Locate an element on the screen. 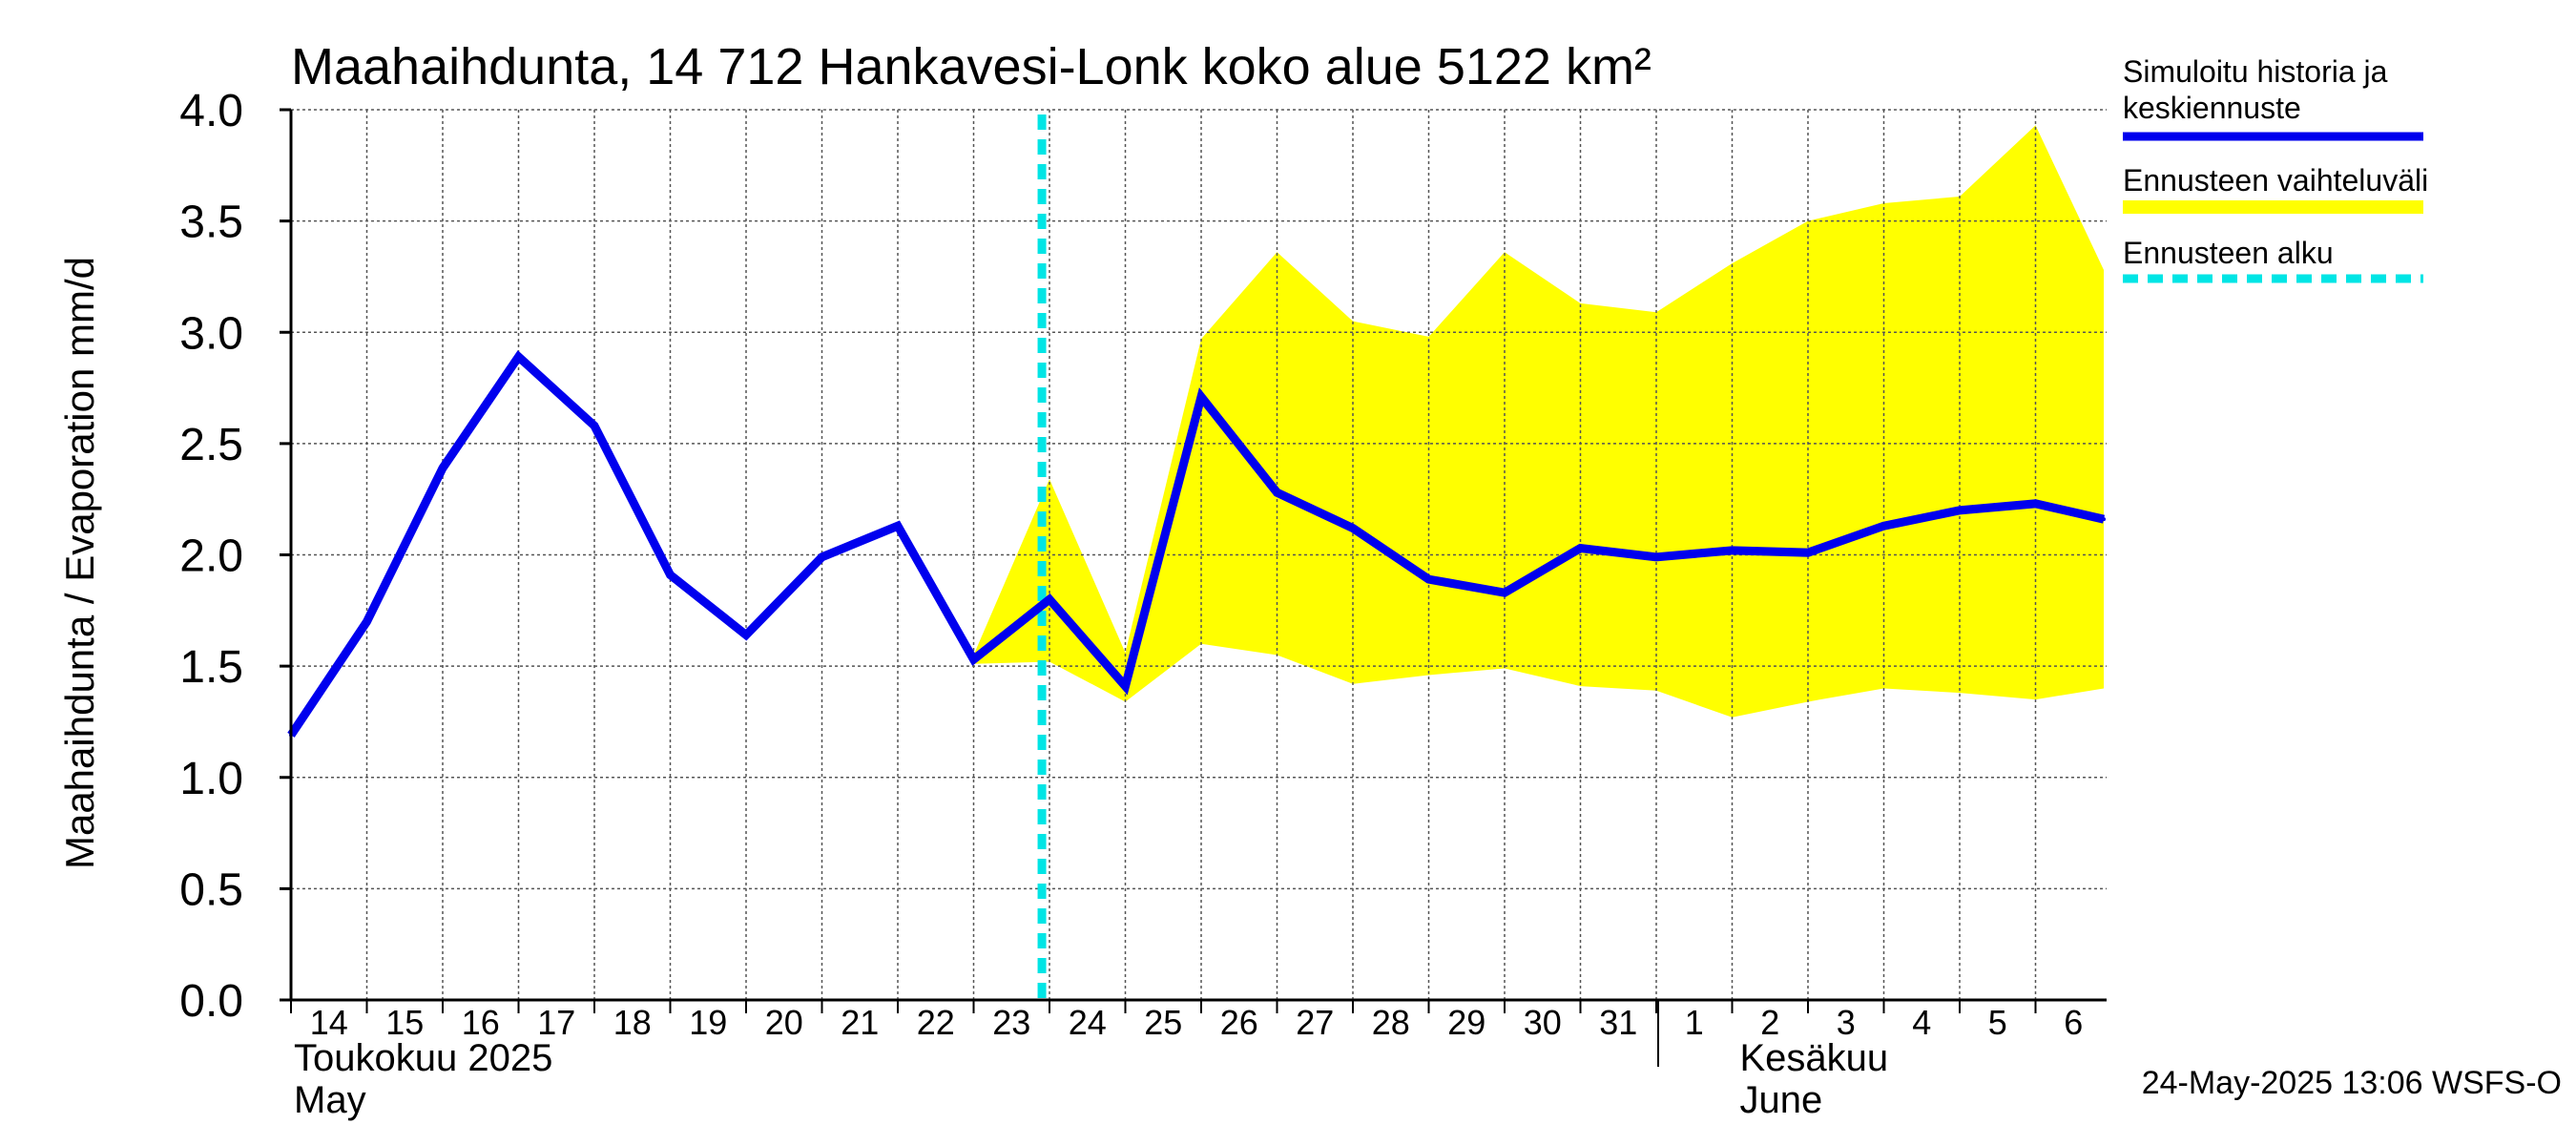 Image resolution: width=2576 pixels, height=1145 pixels. x-tick-label: 28 is located at coordinates (1391, 1022).